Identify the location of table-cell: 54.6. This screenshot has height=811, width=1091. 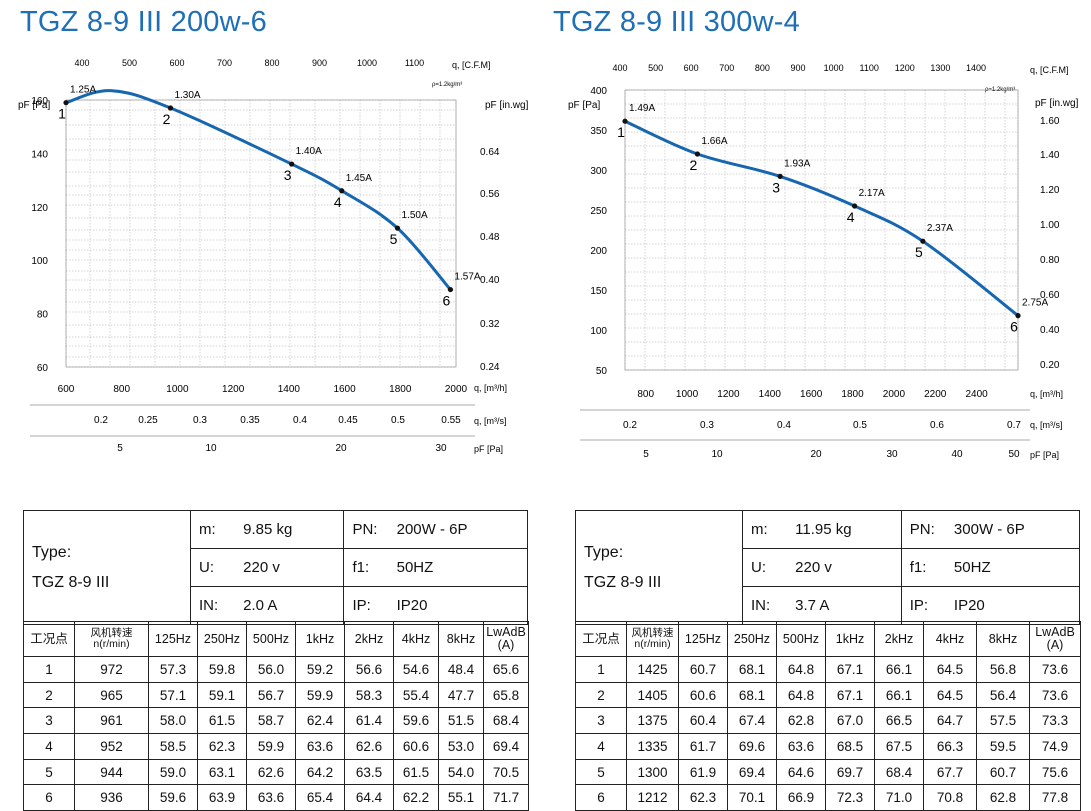
(416, 669).